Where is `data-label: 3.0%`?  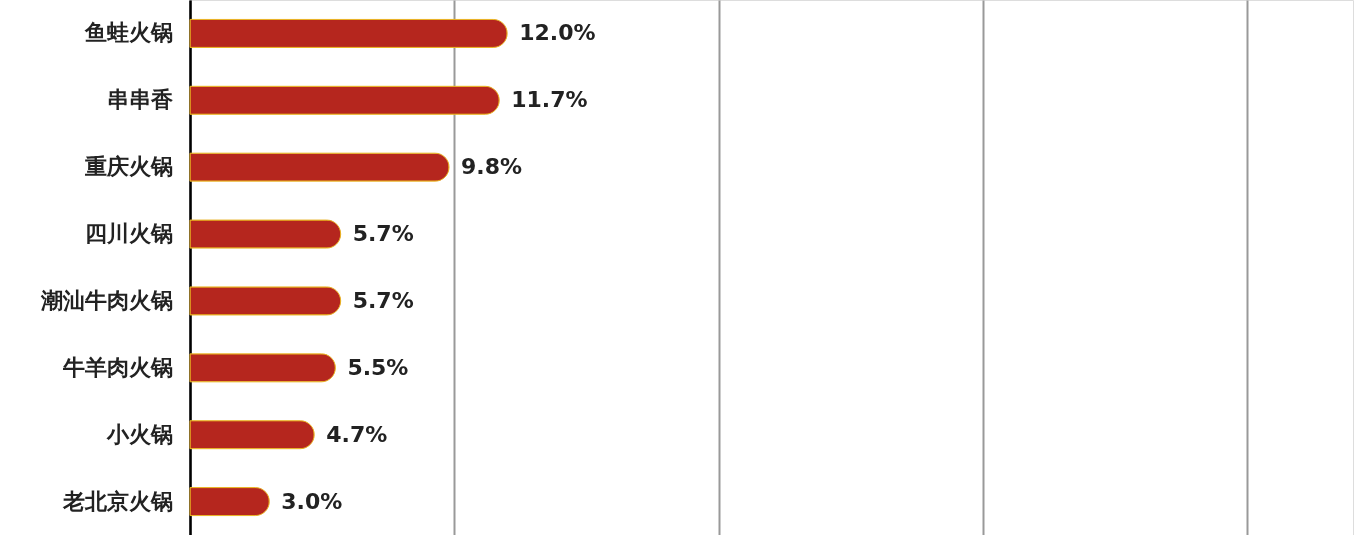
data-label: 3.0% is located at coordinates (312, 501).